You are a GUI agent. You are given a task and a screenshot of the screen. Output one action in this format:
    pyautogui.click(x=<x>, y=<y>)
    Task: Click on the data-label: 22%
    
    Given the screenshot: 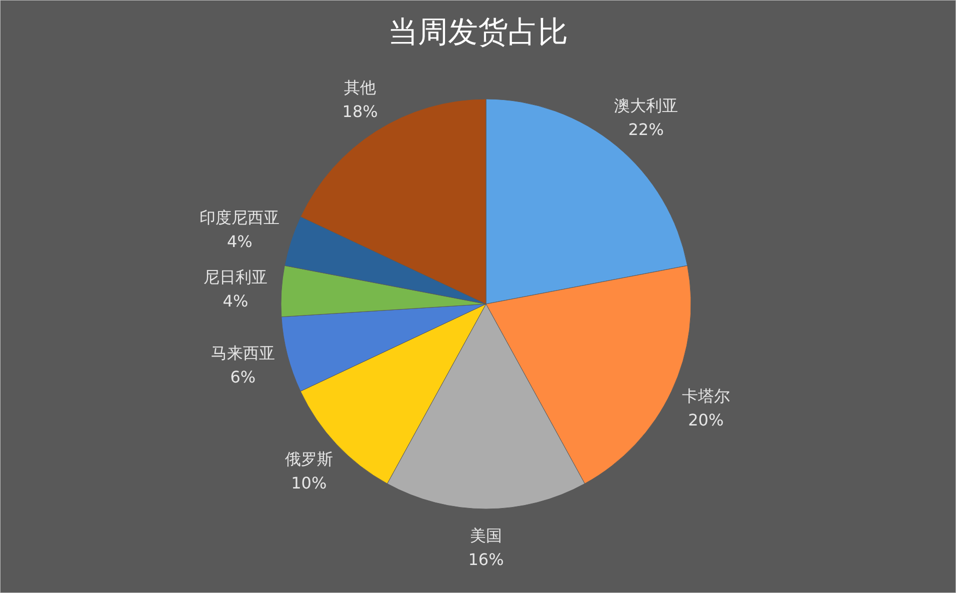 What is the action you would take?
    pyautogui.click(x=646, y=129)
    